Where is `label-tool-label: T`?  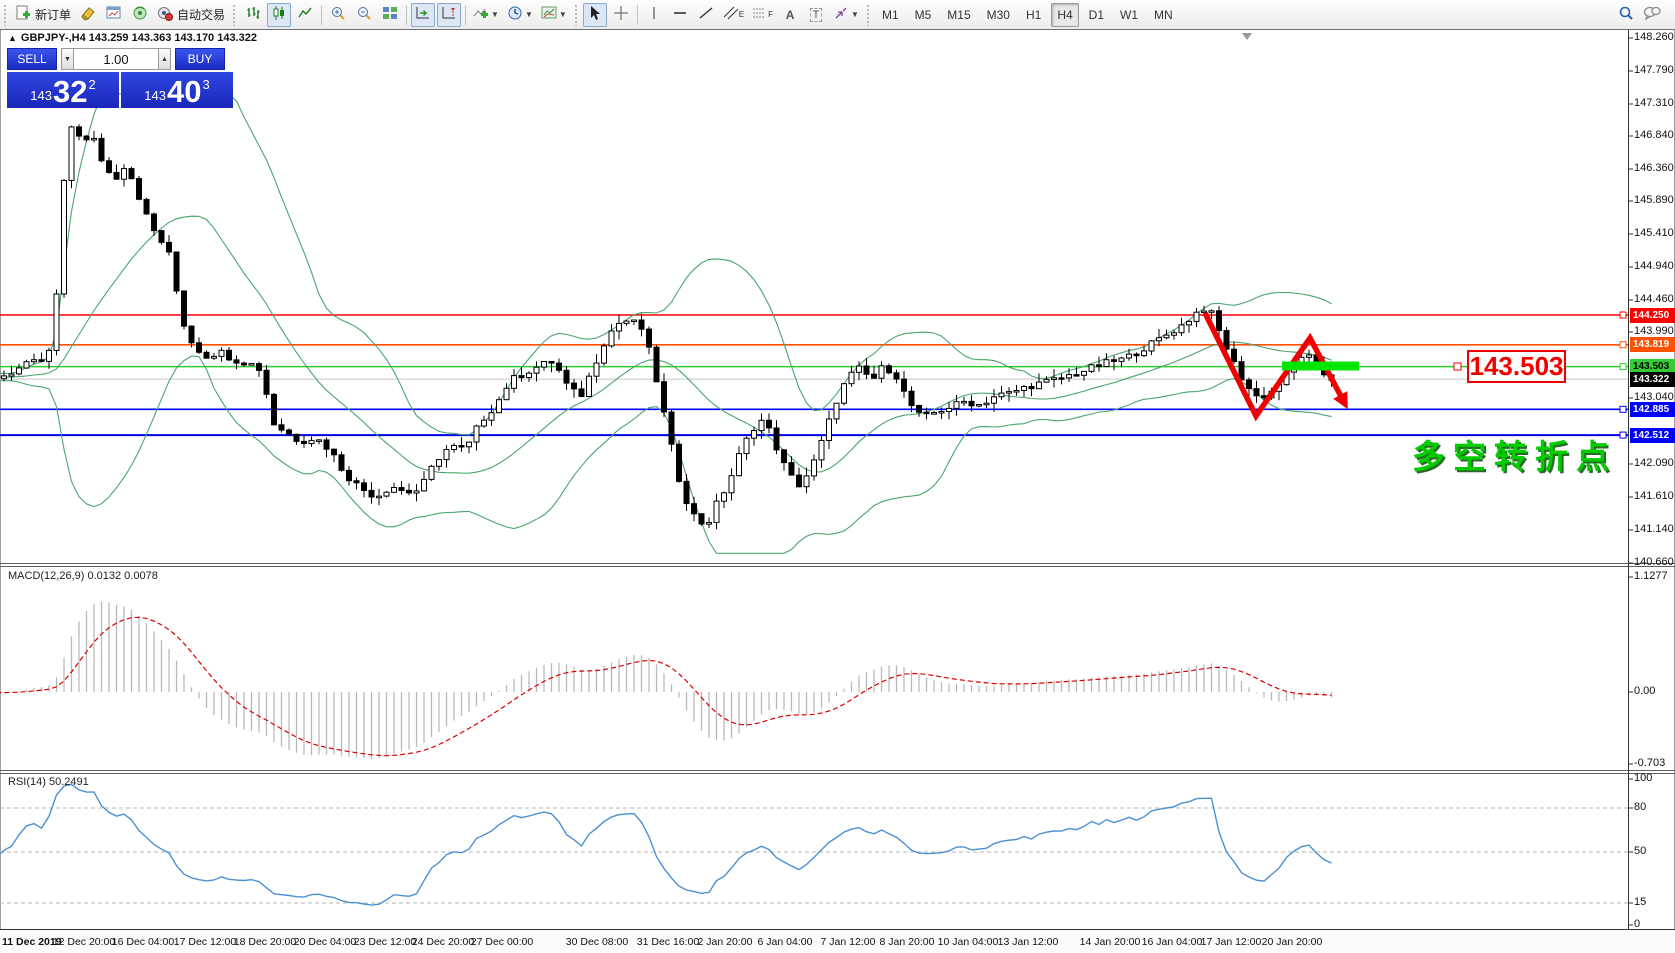
label-tool-label: T is located at coordinates (816, 14).